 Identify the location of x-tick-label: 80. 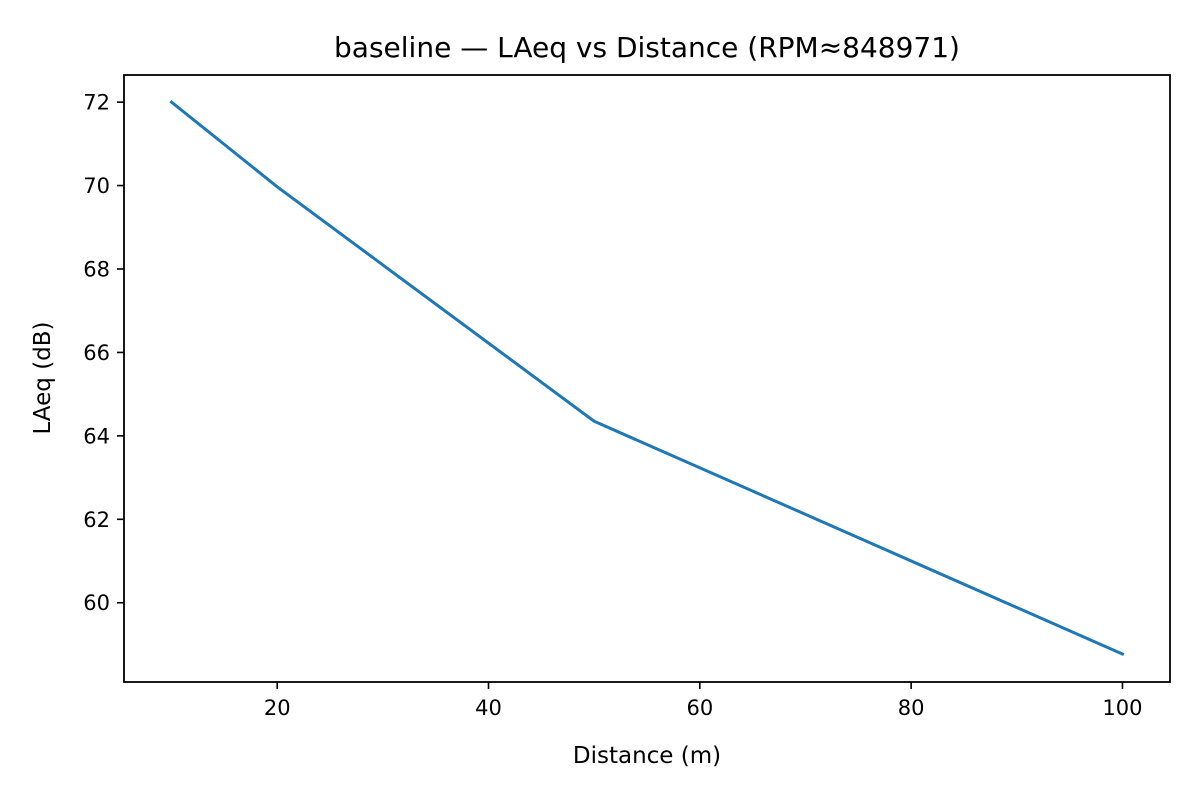
(911, 708).